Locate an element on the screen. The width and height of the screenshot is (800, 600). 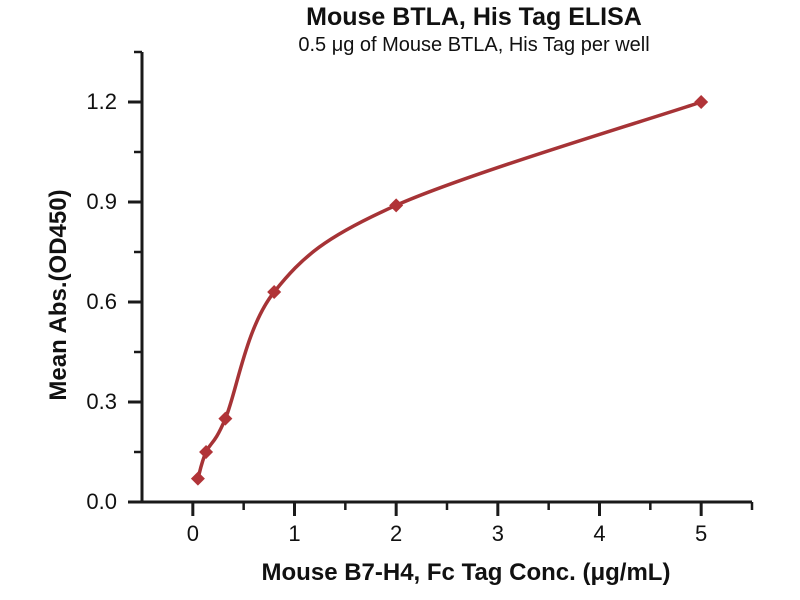
x-tick-label: 4 is located at coordinates (599, 533).